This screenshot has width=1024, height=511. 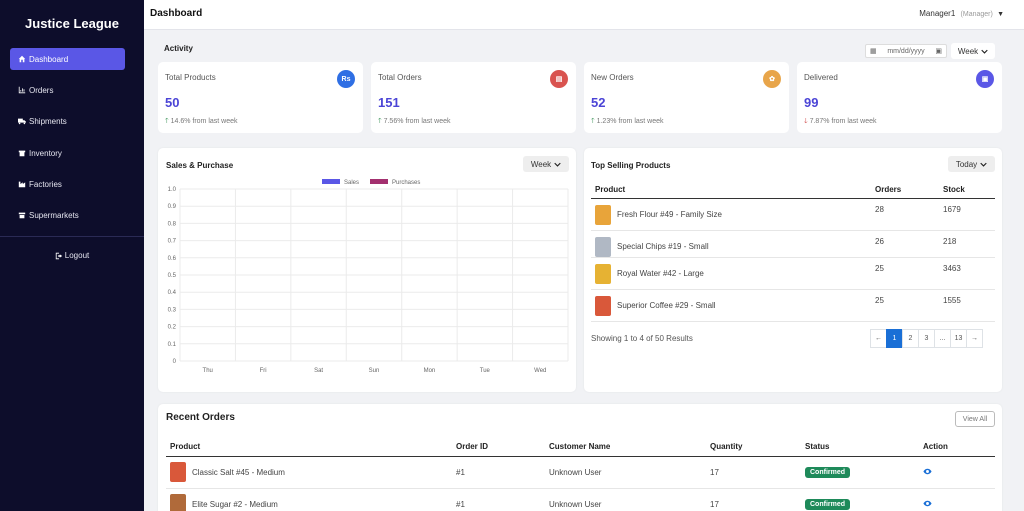 I want to click on status-cell: Confirmed, so click(x=860, y=499).